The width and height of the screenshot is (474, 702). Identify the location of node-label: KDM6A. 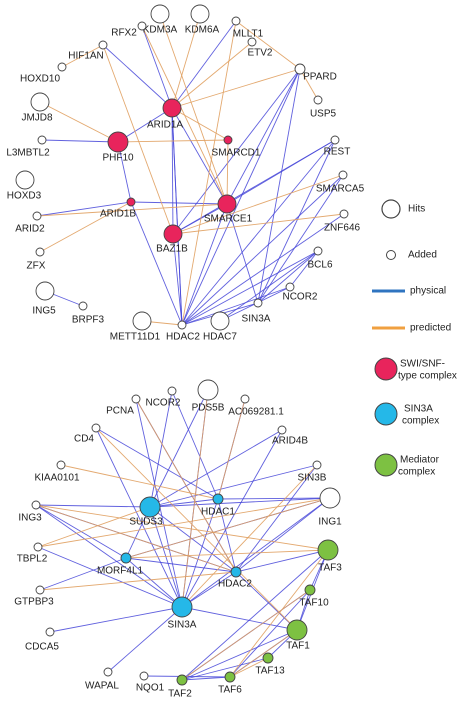
(202, 30).